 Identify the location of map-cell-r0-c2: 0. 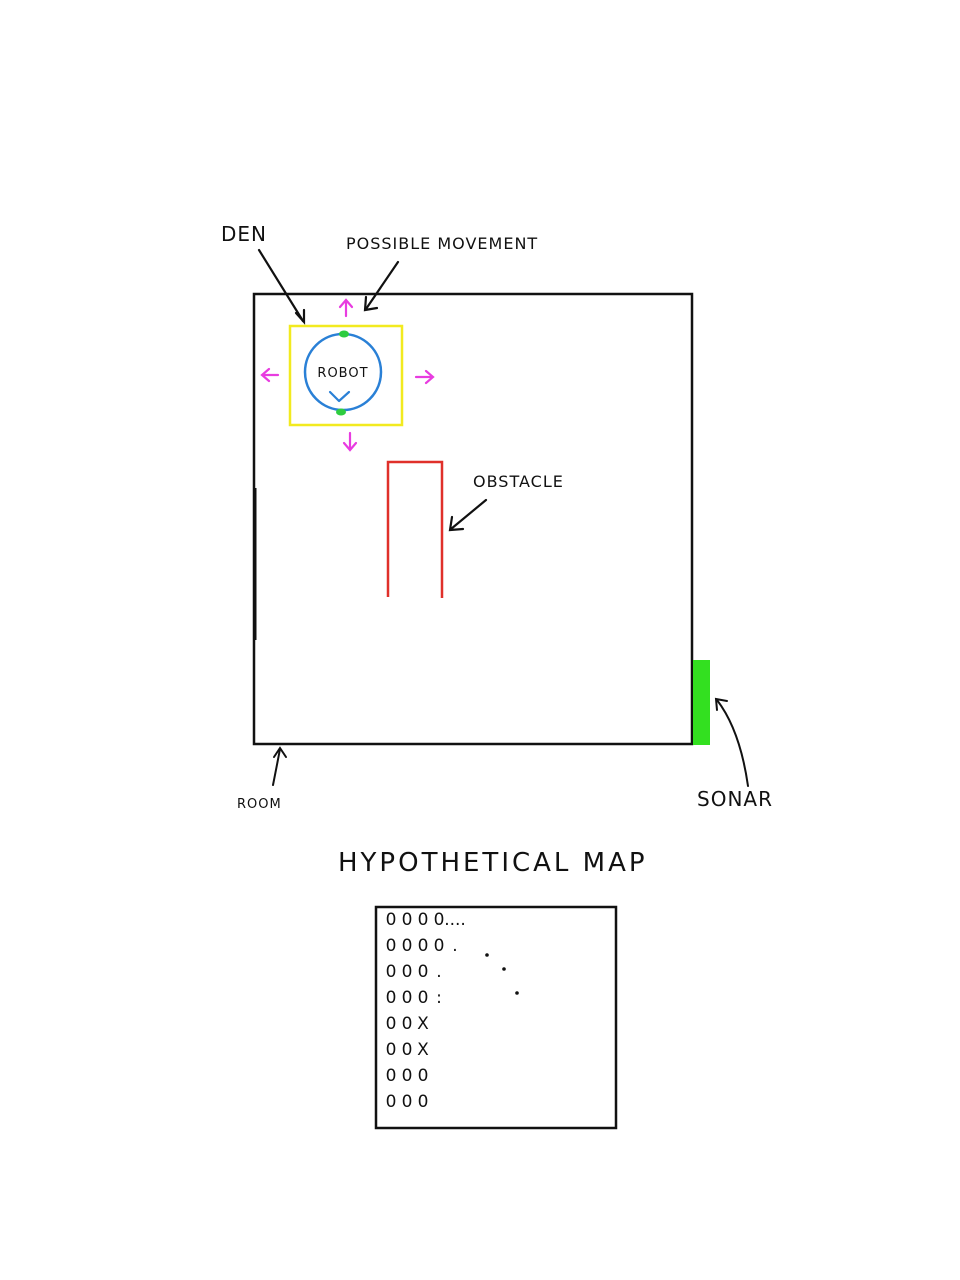
(423, 920).